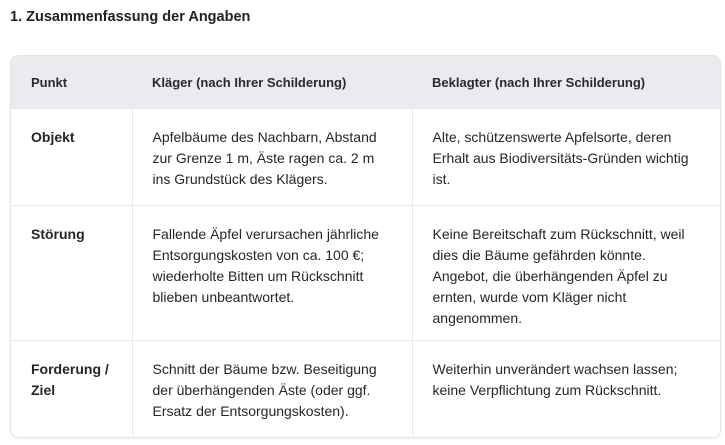 The width and height of the screenshot is (725, 445). What do you see at coordinates (130, 17) in the screenshot?
I see `section-title: 1. Zusammenfassung der Angaben` at bounding box center [130, 17].